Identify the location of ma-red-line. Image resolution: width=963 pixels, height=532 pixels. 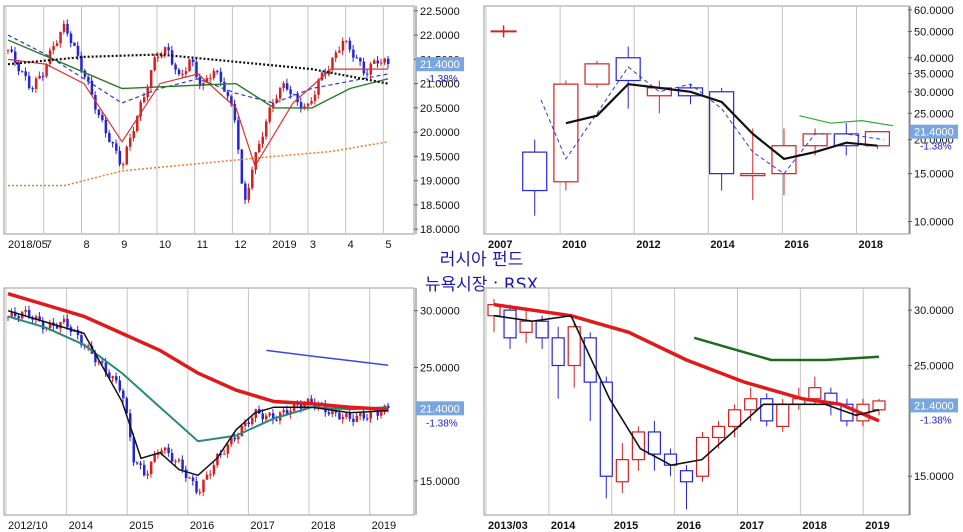
(686, 362).